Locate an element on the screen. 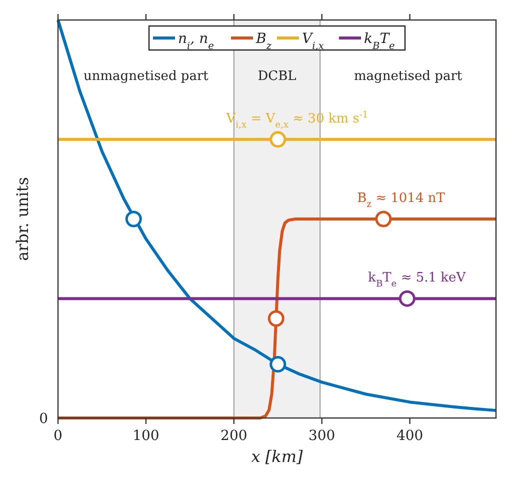 This screenshot has height=478, width=506. annotation: magnetised part is located at coordinates (408, 76).